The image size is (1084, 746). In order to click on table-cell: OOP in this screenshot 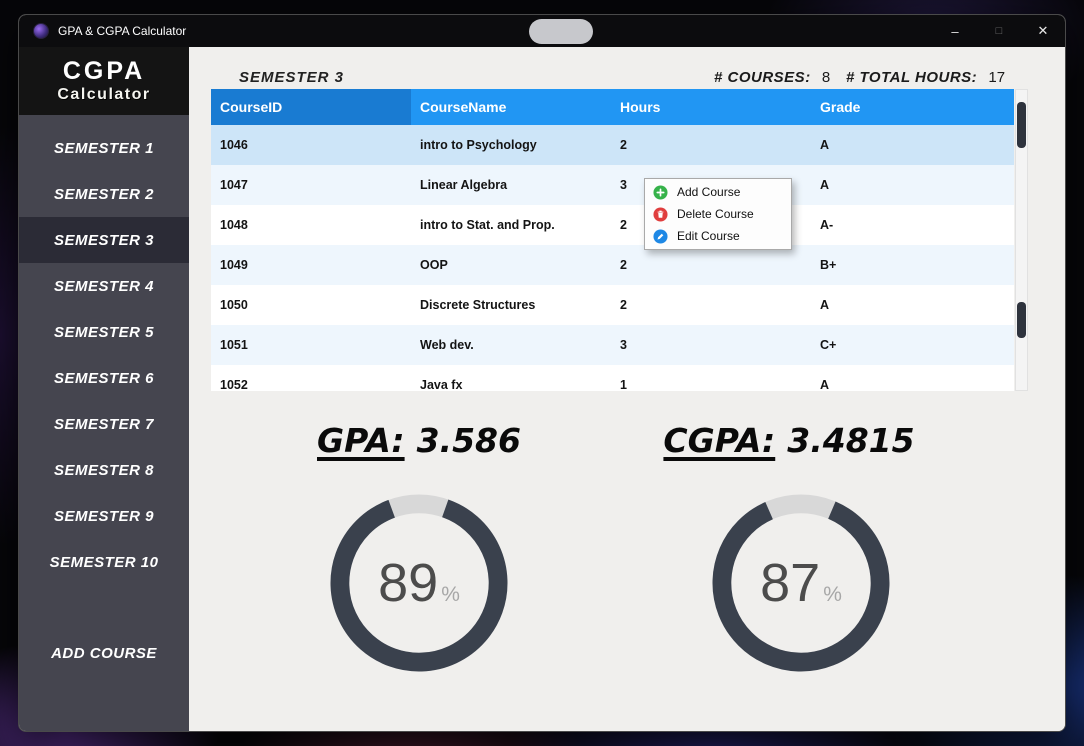, I will do `click(434, 265)`.